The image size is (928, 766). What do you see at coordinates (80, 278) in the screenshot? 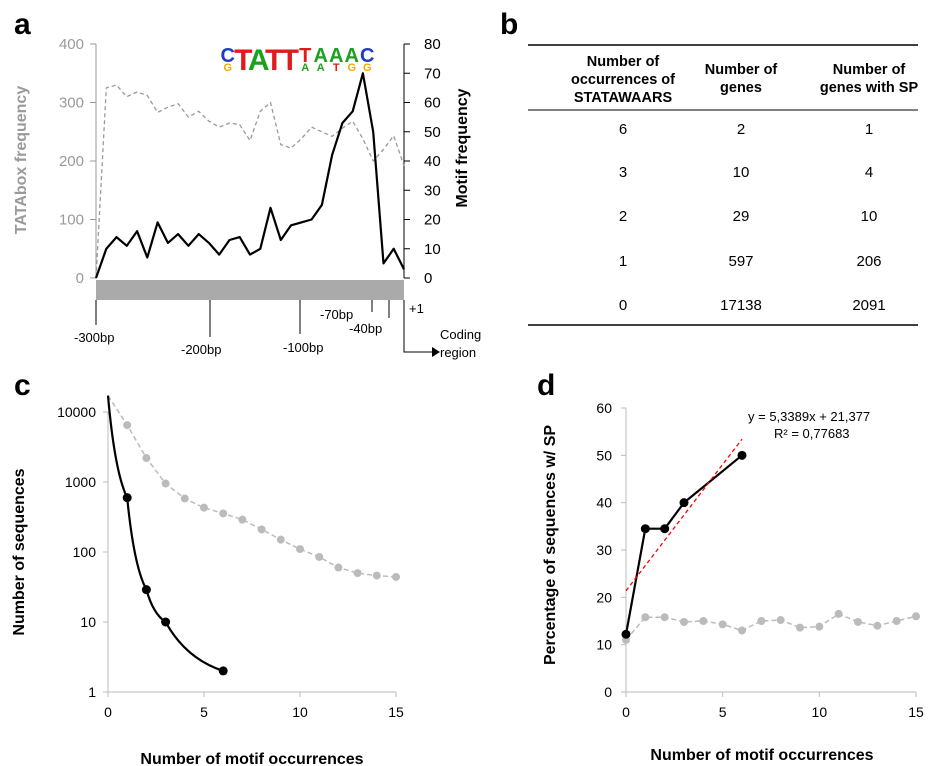
I see `panel-a-left-tick-label: 0` at bounding box center [80, 278].